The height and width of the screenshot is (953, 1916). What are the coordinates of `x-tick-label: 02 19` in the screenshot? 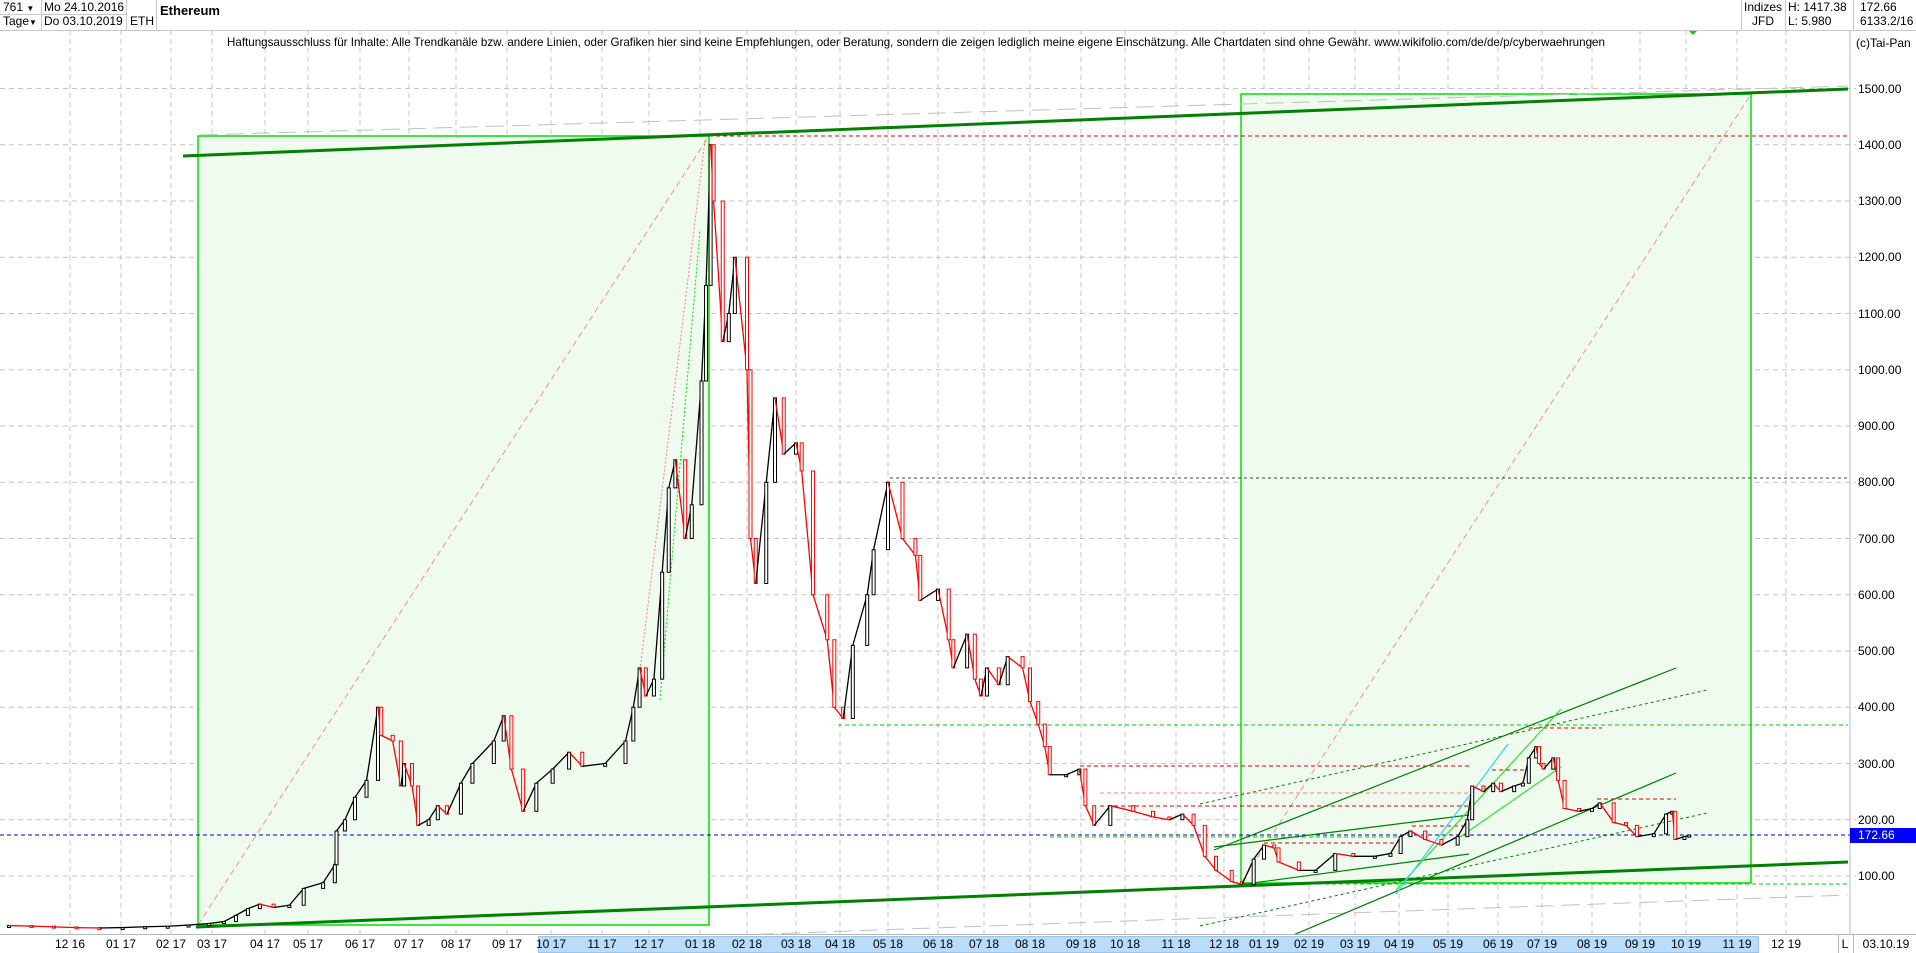 It's located at (1309, 944).